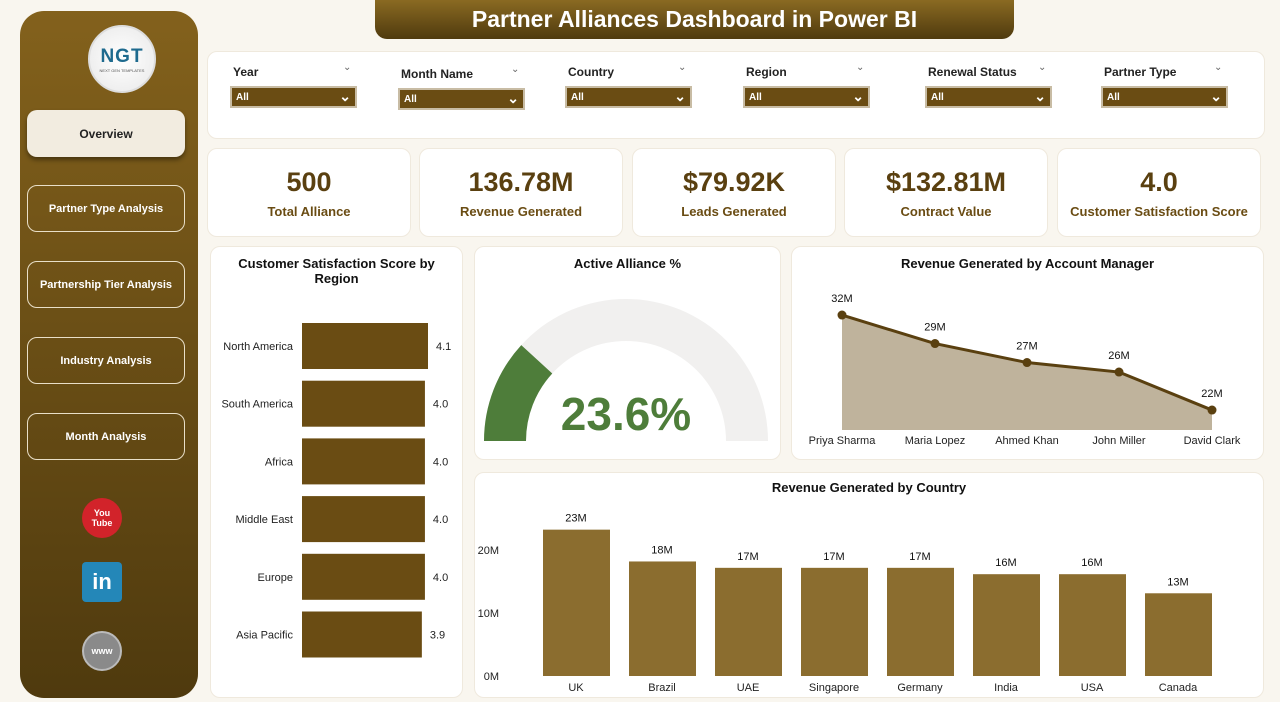 The image size is (1280, 702). I want to click on data-label: 18M, so click(661, 550).